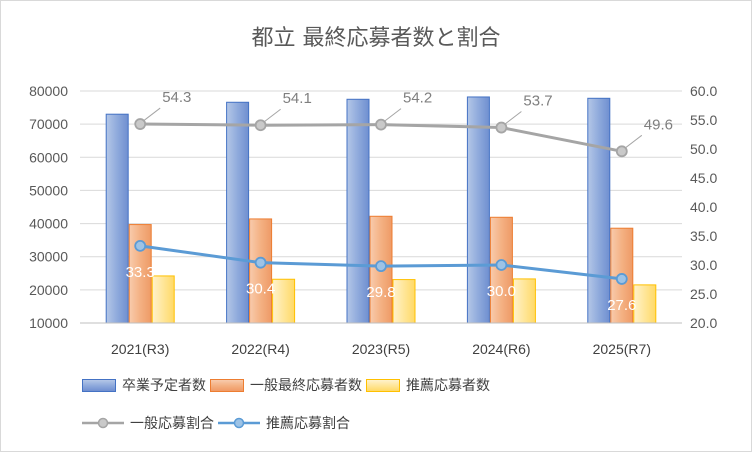 The width and height of the screenshot is (752, 452). What do you see at coordinates (48, 224) in the screenshot?
I see `y-left-tick-label: 40000` at bounding box center [48, 224].